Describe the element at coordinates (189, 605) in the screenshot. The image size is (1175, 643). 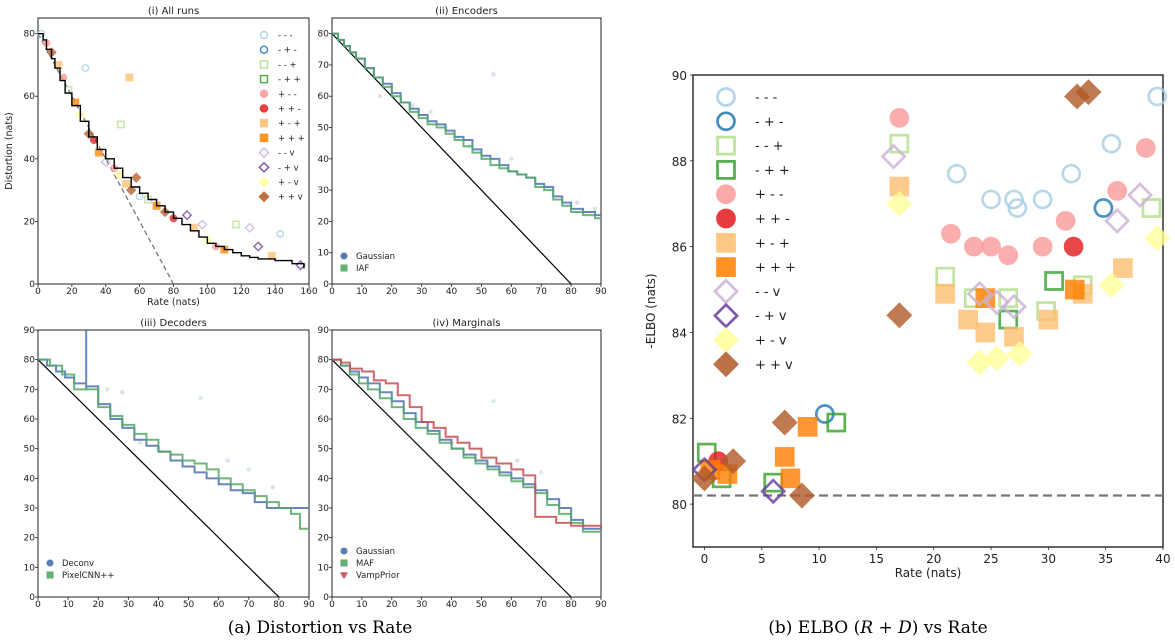
I see `x-tick-label: 50` at that location.